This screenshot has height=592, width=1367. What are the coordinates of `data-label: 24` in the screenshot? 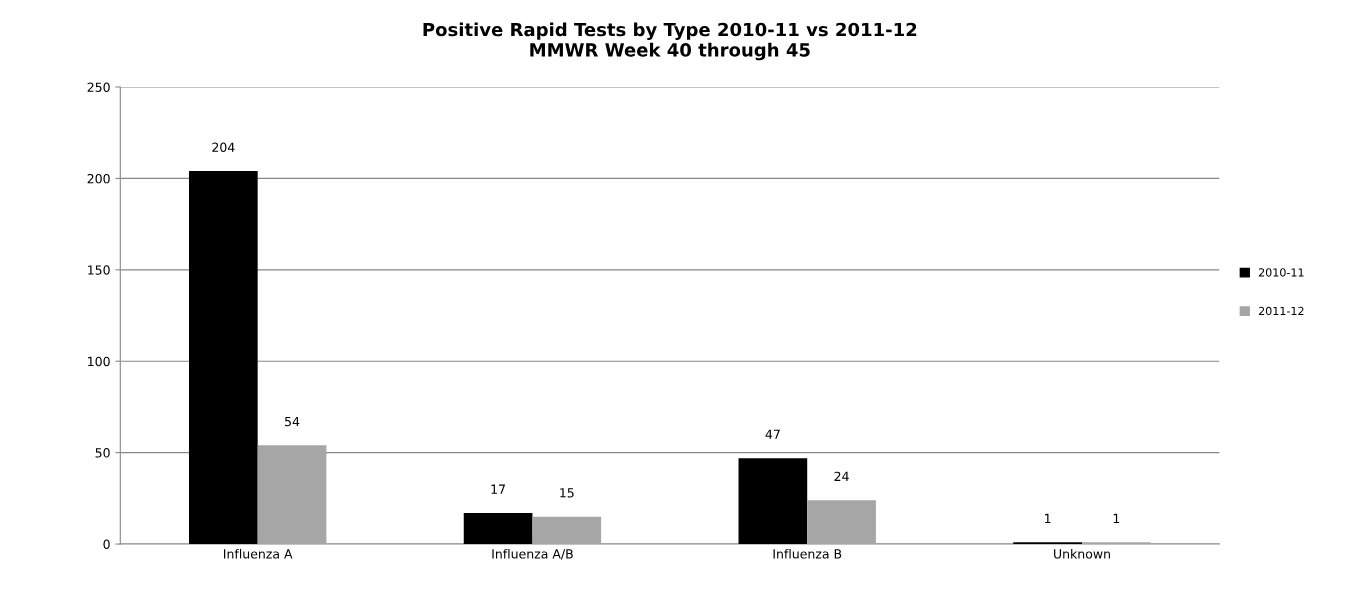 It's located at (841, 476).